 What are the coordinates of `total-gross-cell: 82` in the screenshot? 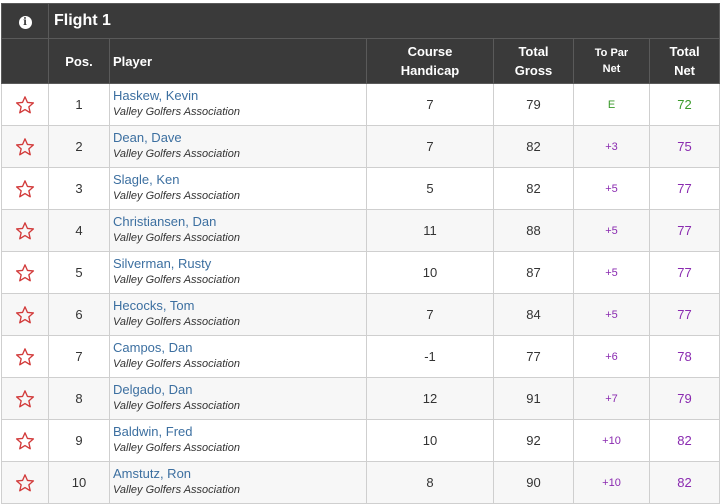 It's located at (533, 188).